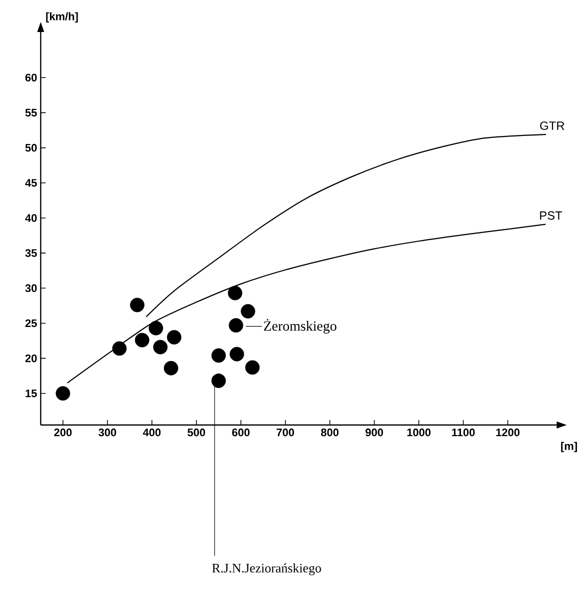  I want to click on y-tick-label: 40, so click(31, 218).